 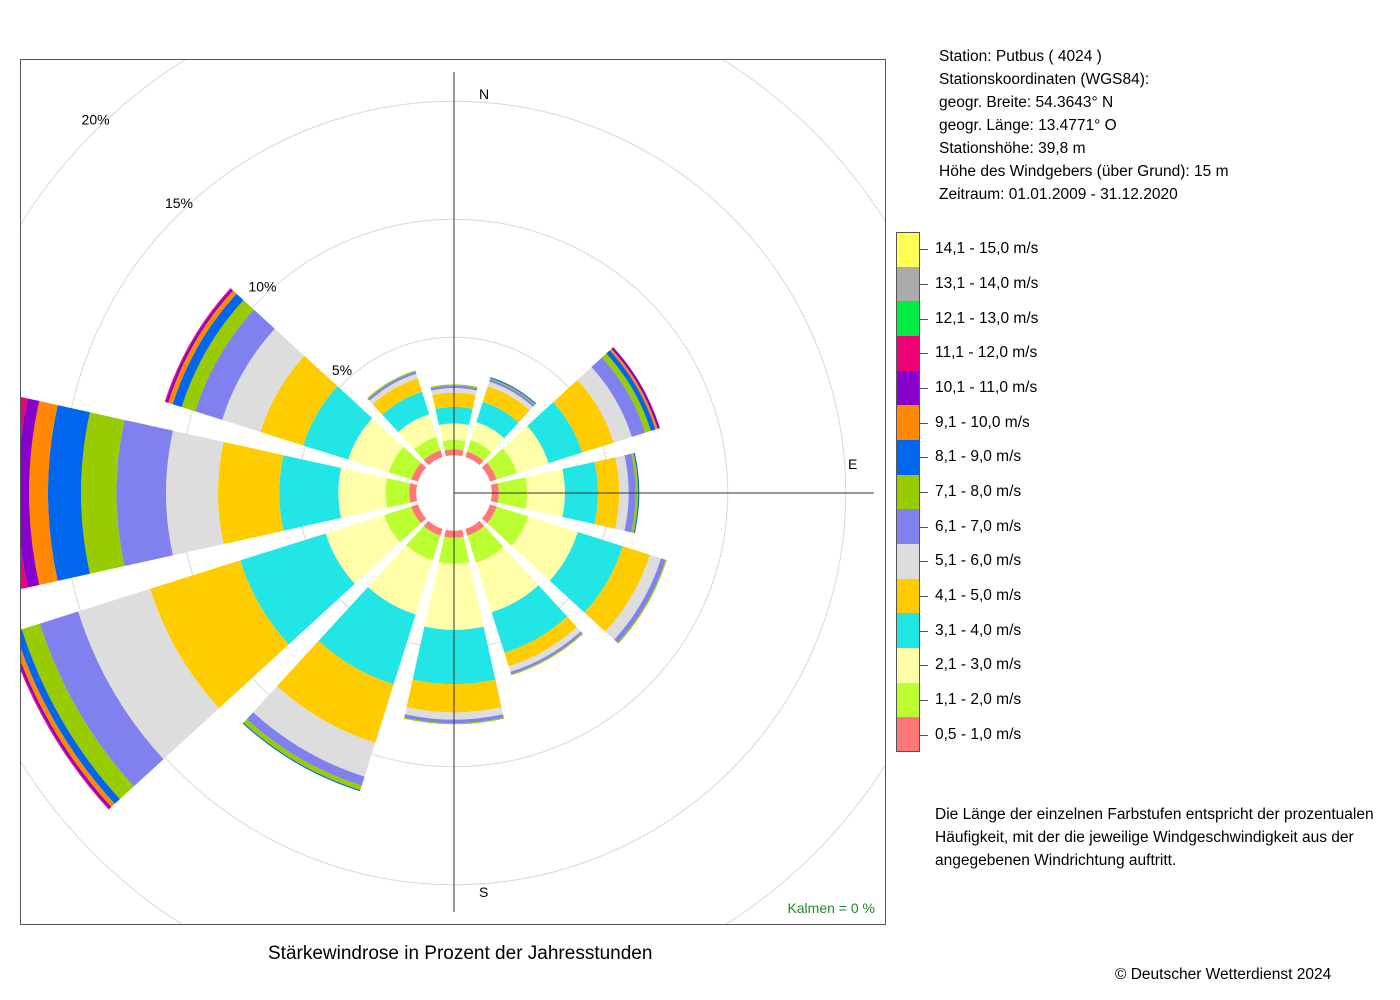 What do you see at coordinates (987, 318) in the screenshot?
I see `legend-label: 12,1 - 13,0 m/s` at bounding box center [987, 318].